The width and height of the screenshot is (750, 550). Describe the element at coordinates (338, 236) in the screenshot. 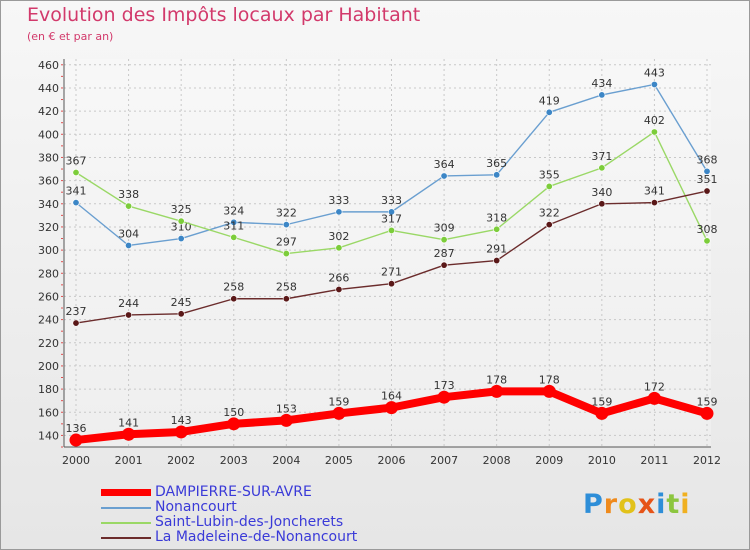

I see `data-label: 302` at that location.